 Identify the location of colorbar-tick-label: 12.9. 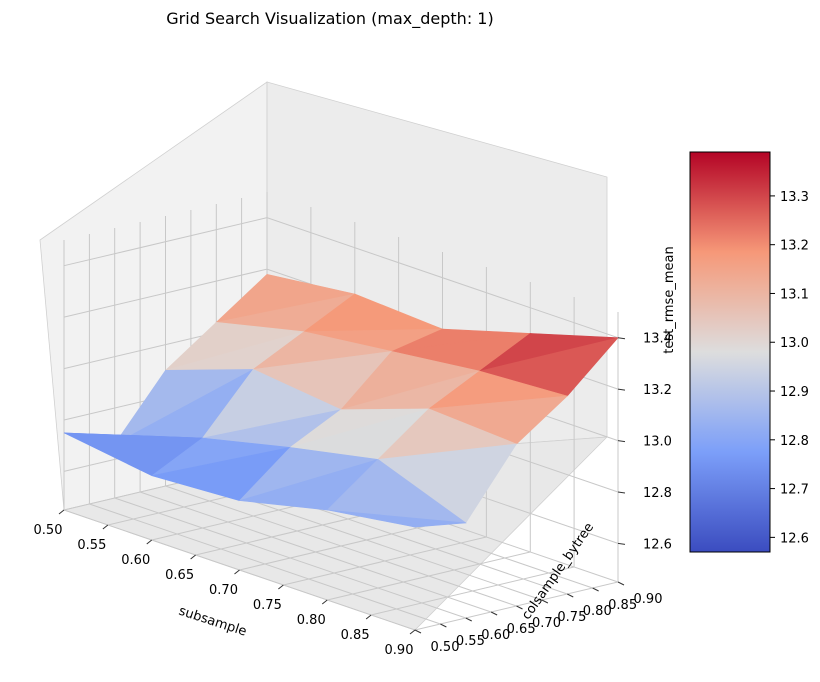
(794, 392).